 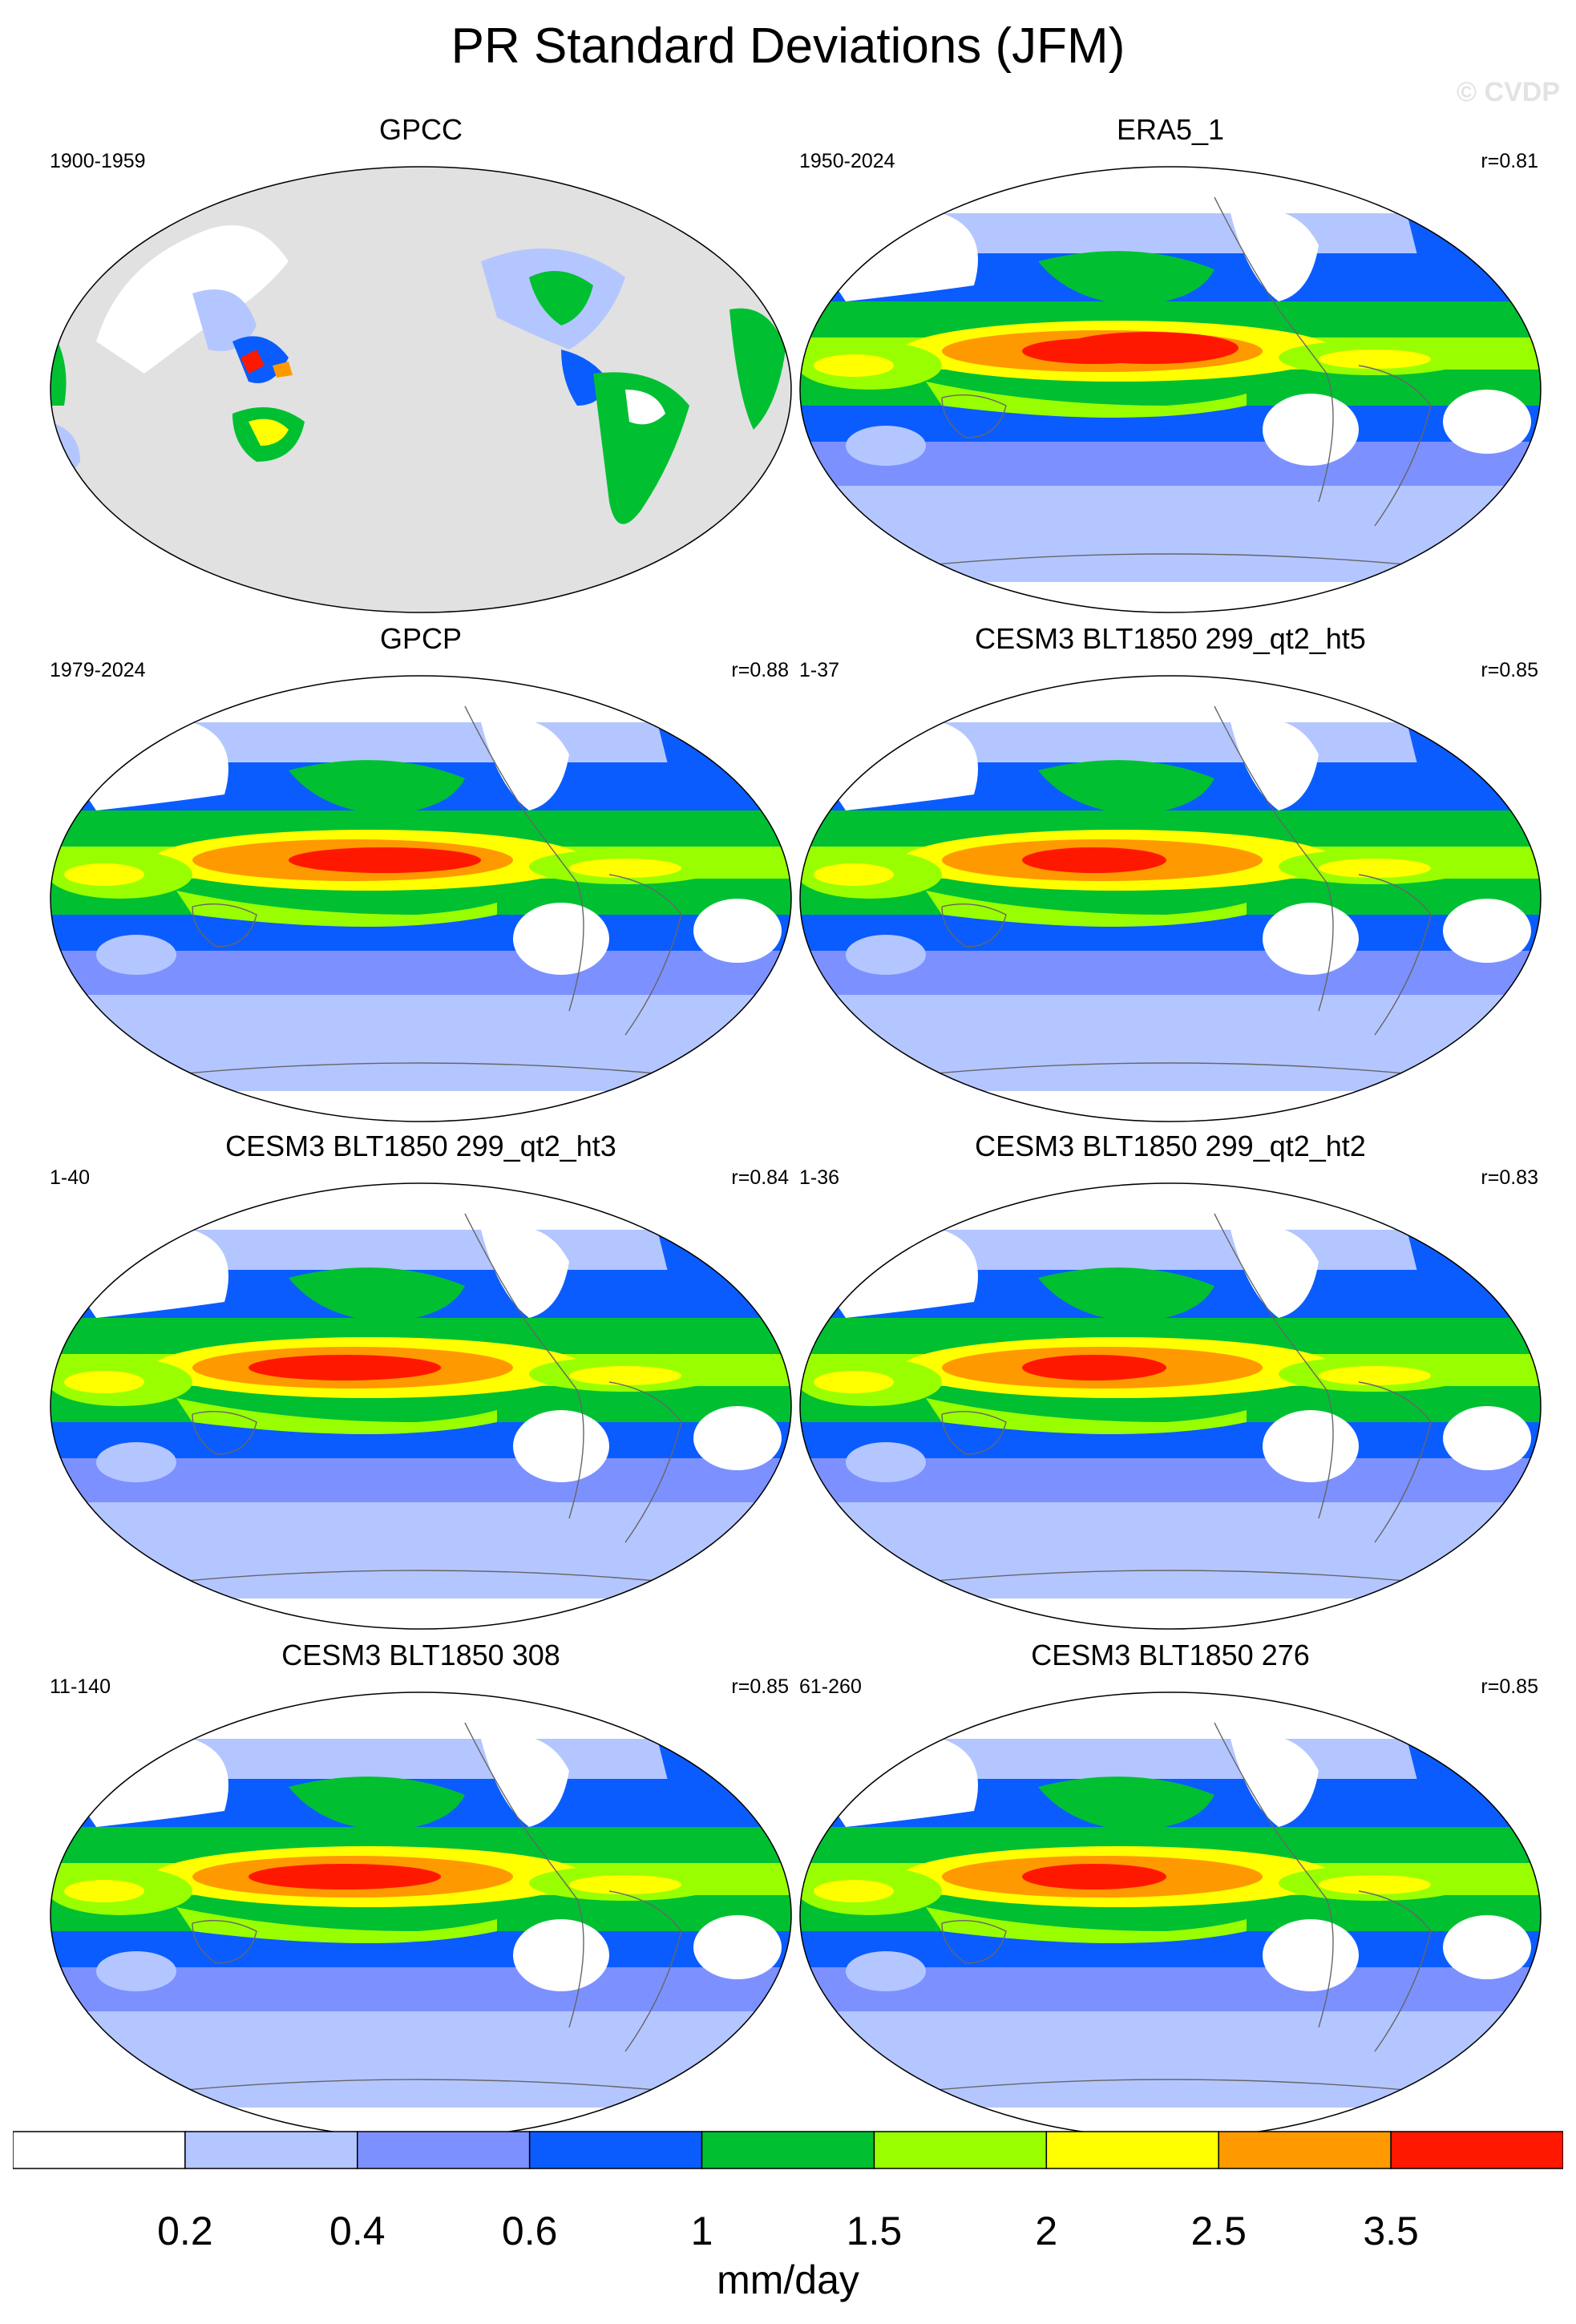 I want to click on panel-title: CESM3 BLT1850 276, so click(x=1170, y=1655).